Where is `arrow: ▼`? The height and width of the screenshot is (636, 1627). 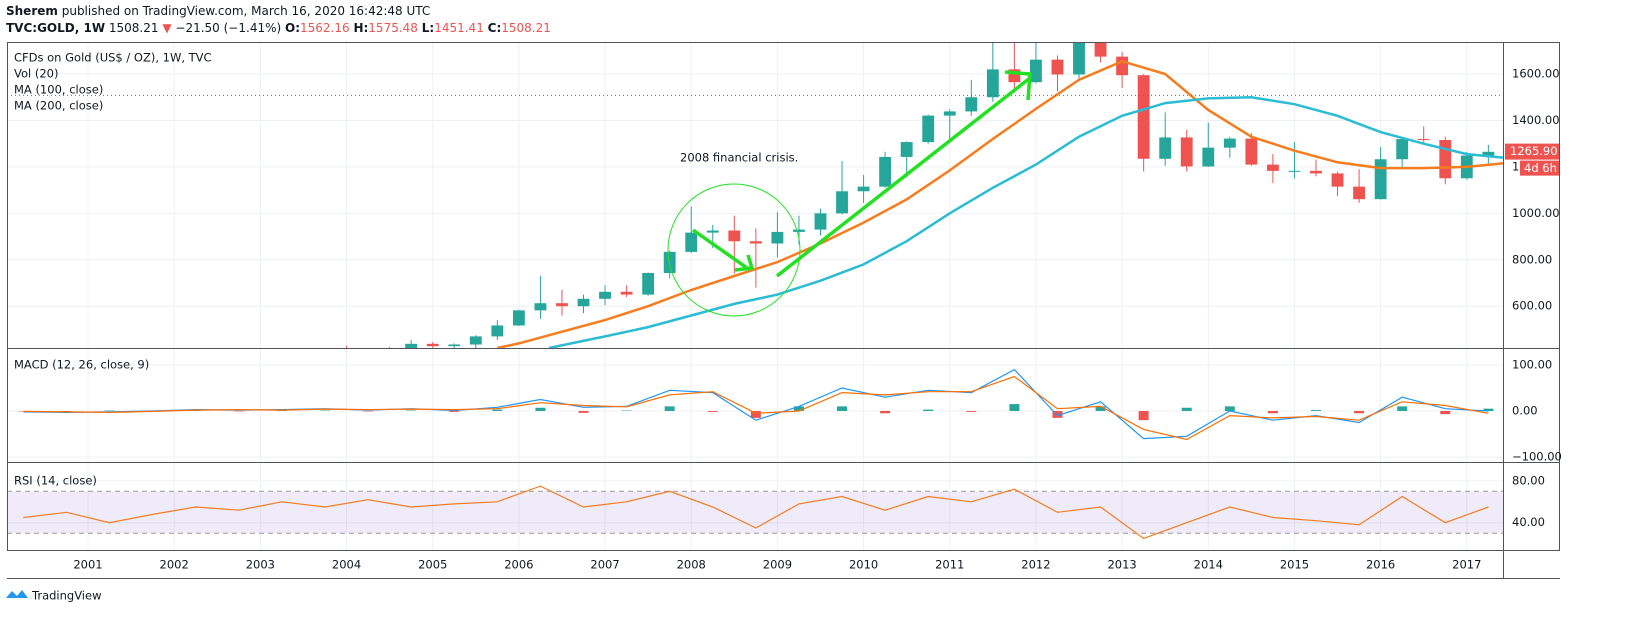
arrow: ▼ is located at coordinates (167, 28).